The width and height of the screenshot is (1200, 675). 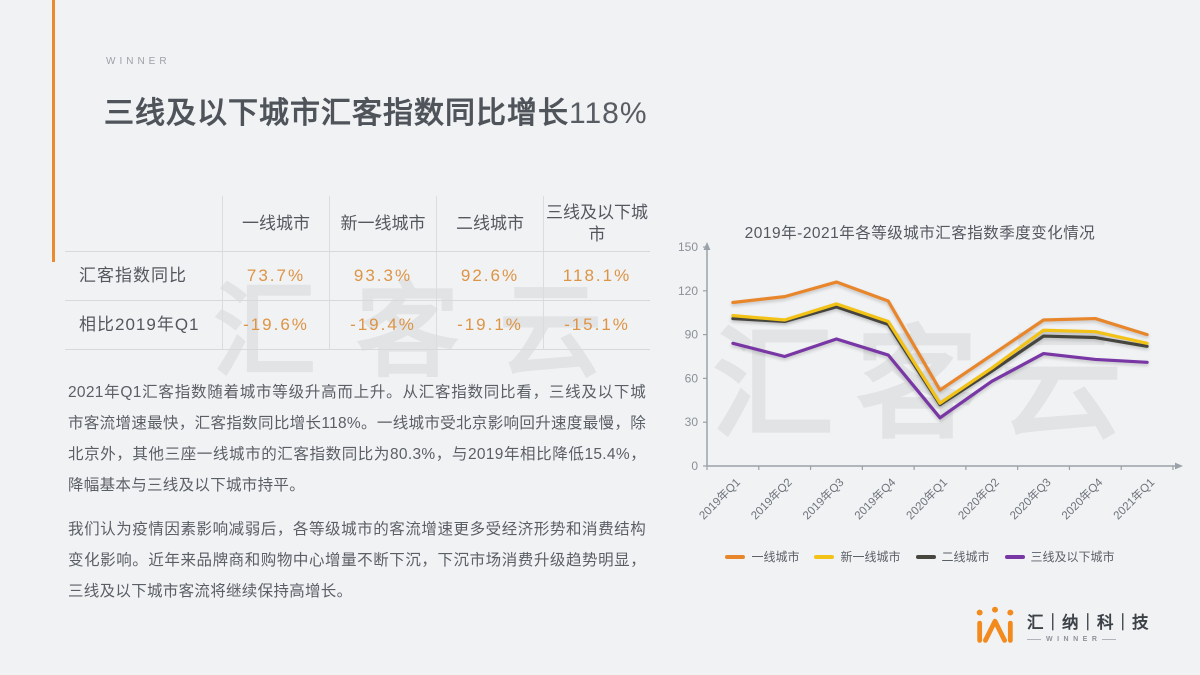 What do you see at coordinates (489, 325) in the screenshot?
I see `table-value-vs2019-tier2: -19.1%` at bounding box center [489, 325].